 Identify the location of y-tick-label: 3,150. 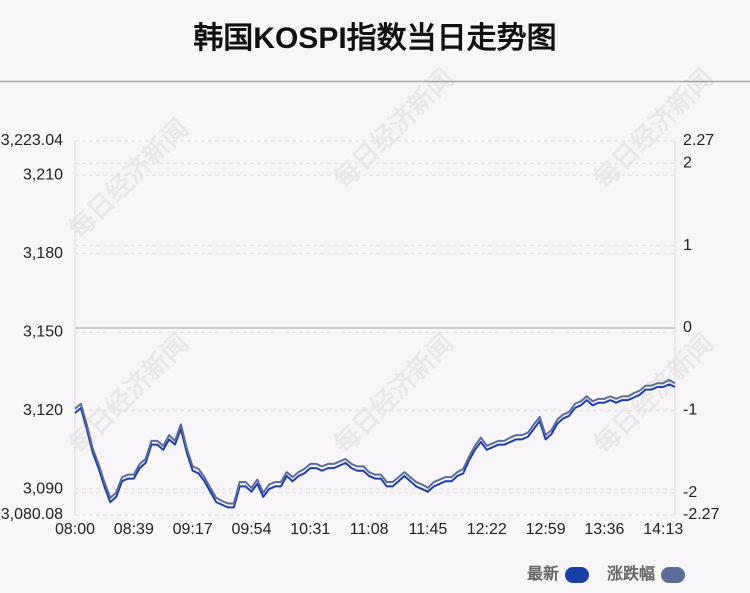
(43, 331).